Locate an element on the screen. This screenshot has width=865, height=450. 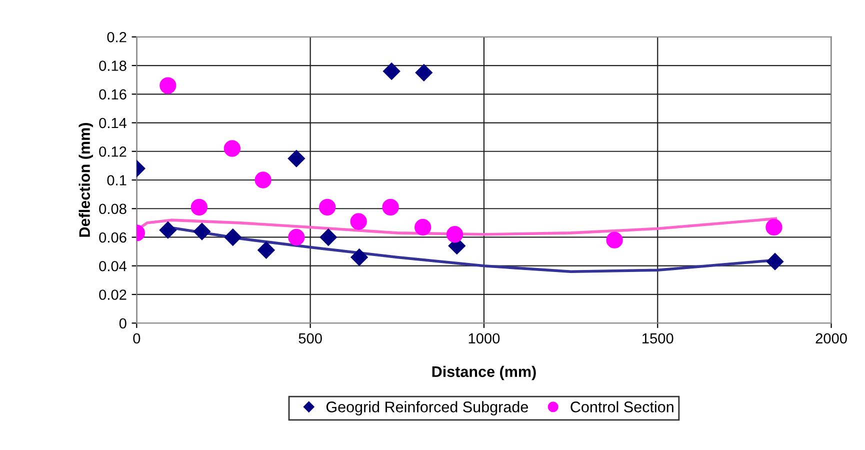
legend-label: Control Section is located at coordinates (622, 406).